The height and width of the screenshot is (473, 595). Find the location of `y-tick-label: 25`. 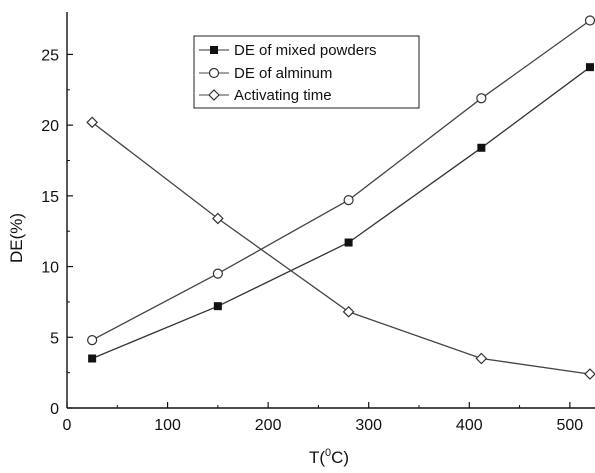

y-tick-label: 25 is located at coordinates (50, 55).